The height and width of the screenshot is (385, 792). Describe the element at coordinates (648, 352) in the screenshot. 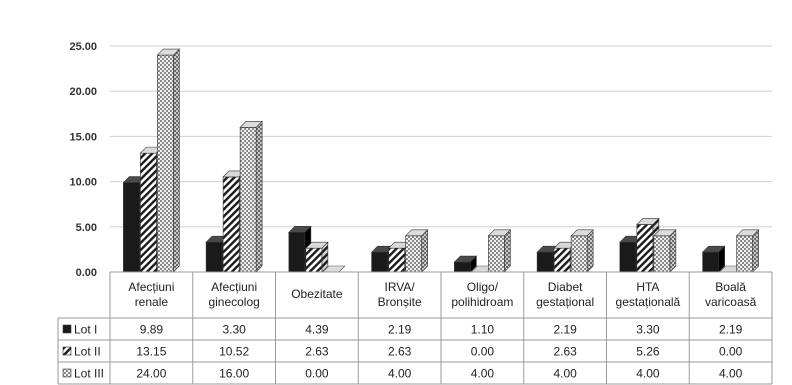

I see `data-label: 5.26` at that location.